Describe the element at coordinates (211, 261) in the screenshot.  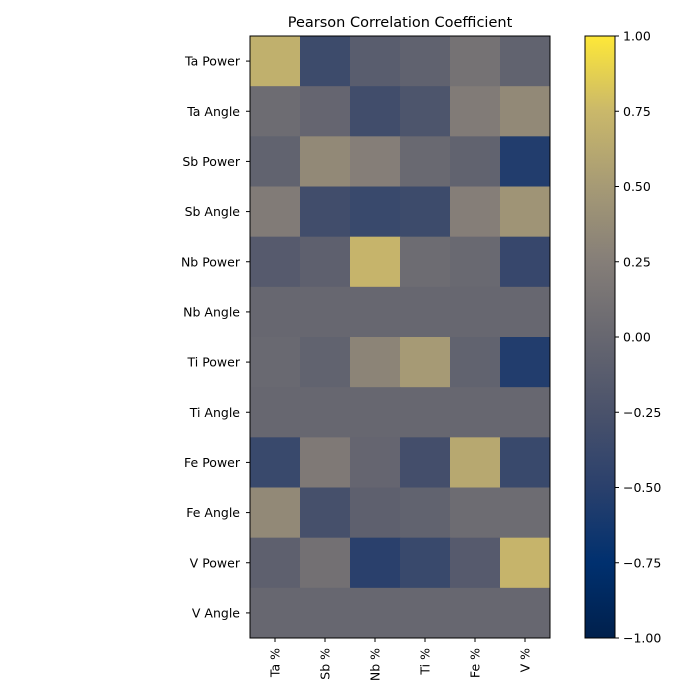
I see `row-label: Nb Power` at that location.